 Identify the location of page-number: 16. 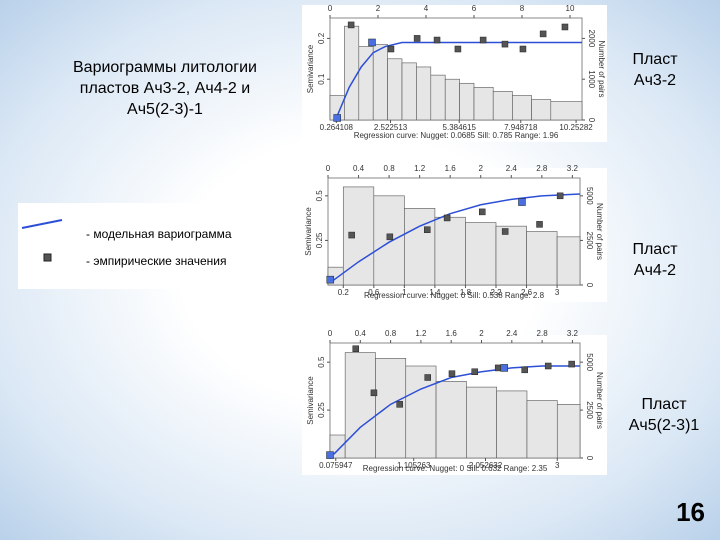
(690, 512).